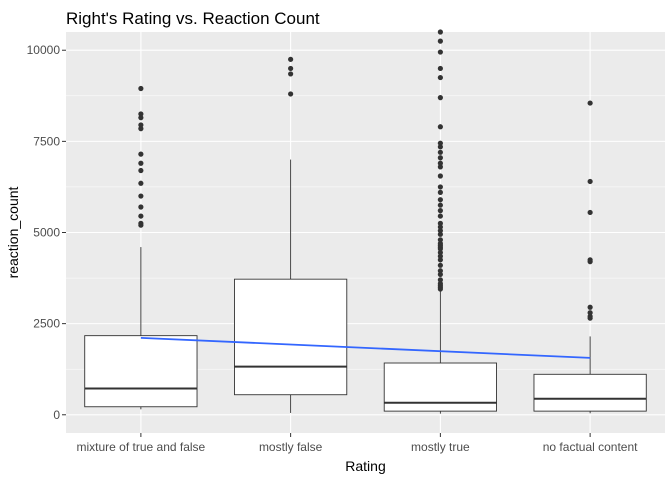 The width and height of the screenshot is (672, 480). I want to click on chart-title: Right's Rating vs. Reaction Count, so click(193, 18).